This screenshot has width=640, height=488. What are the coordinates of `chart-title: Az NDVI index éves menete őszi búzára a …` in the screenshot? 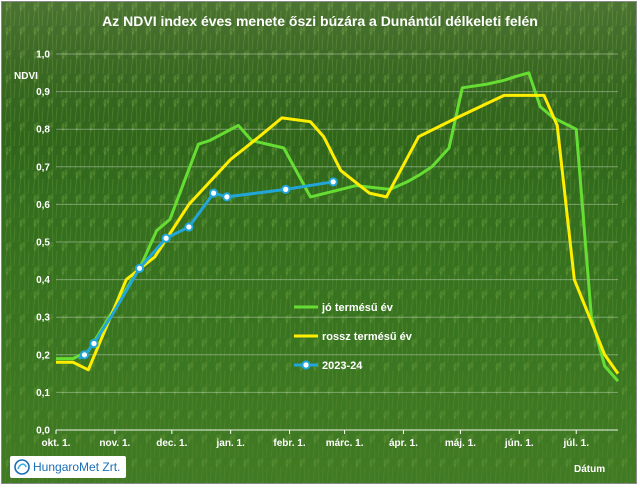 It's located at (320, 21).